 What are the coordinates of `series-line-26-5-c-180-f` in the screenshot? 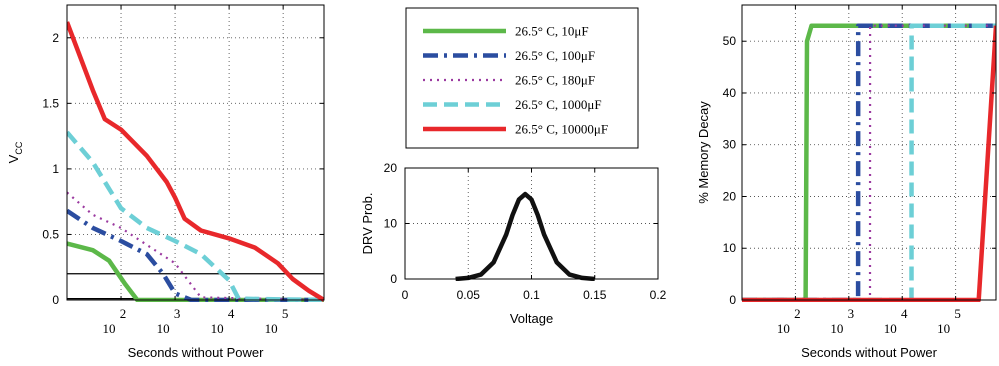 It's located at (195, 246).